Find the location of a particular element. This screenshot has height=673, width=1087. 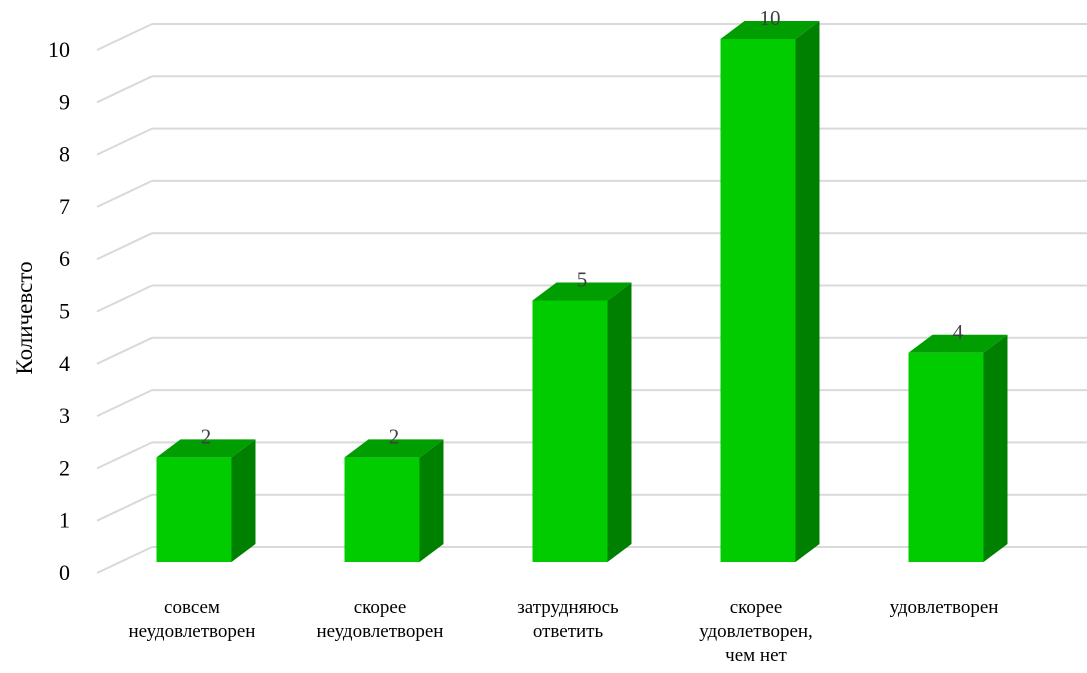

data-label: 10 is located at coordinates (770, 18).